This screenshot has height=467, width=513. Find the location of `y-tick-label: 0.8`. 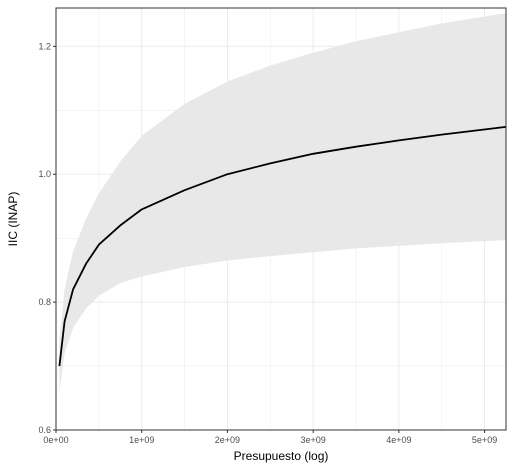

y-tick-label: 0.8 is located at coordinates (44, 302).